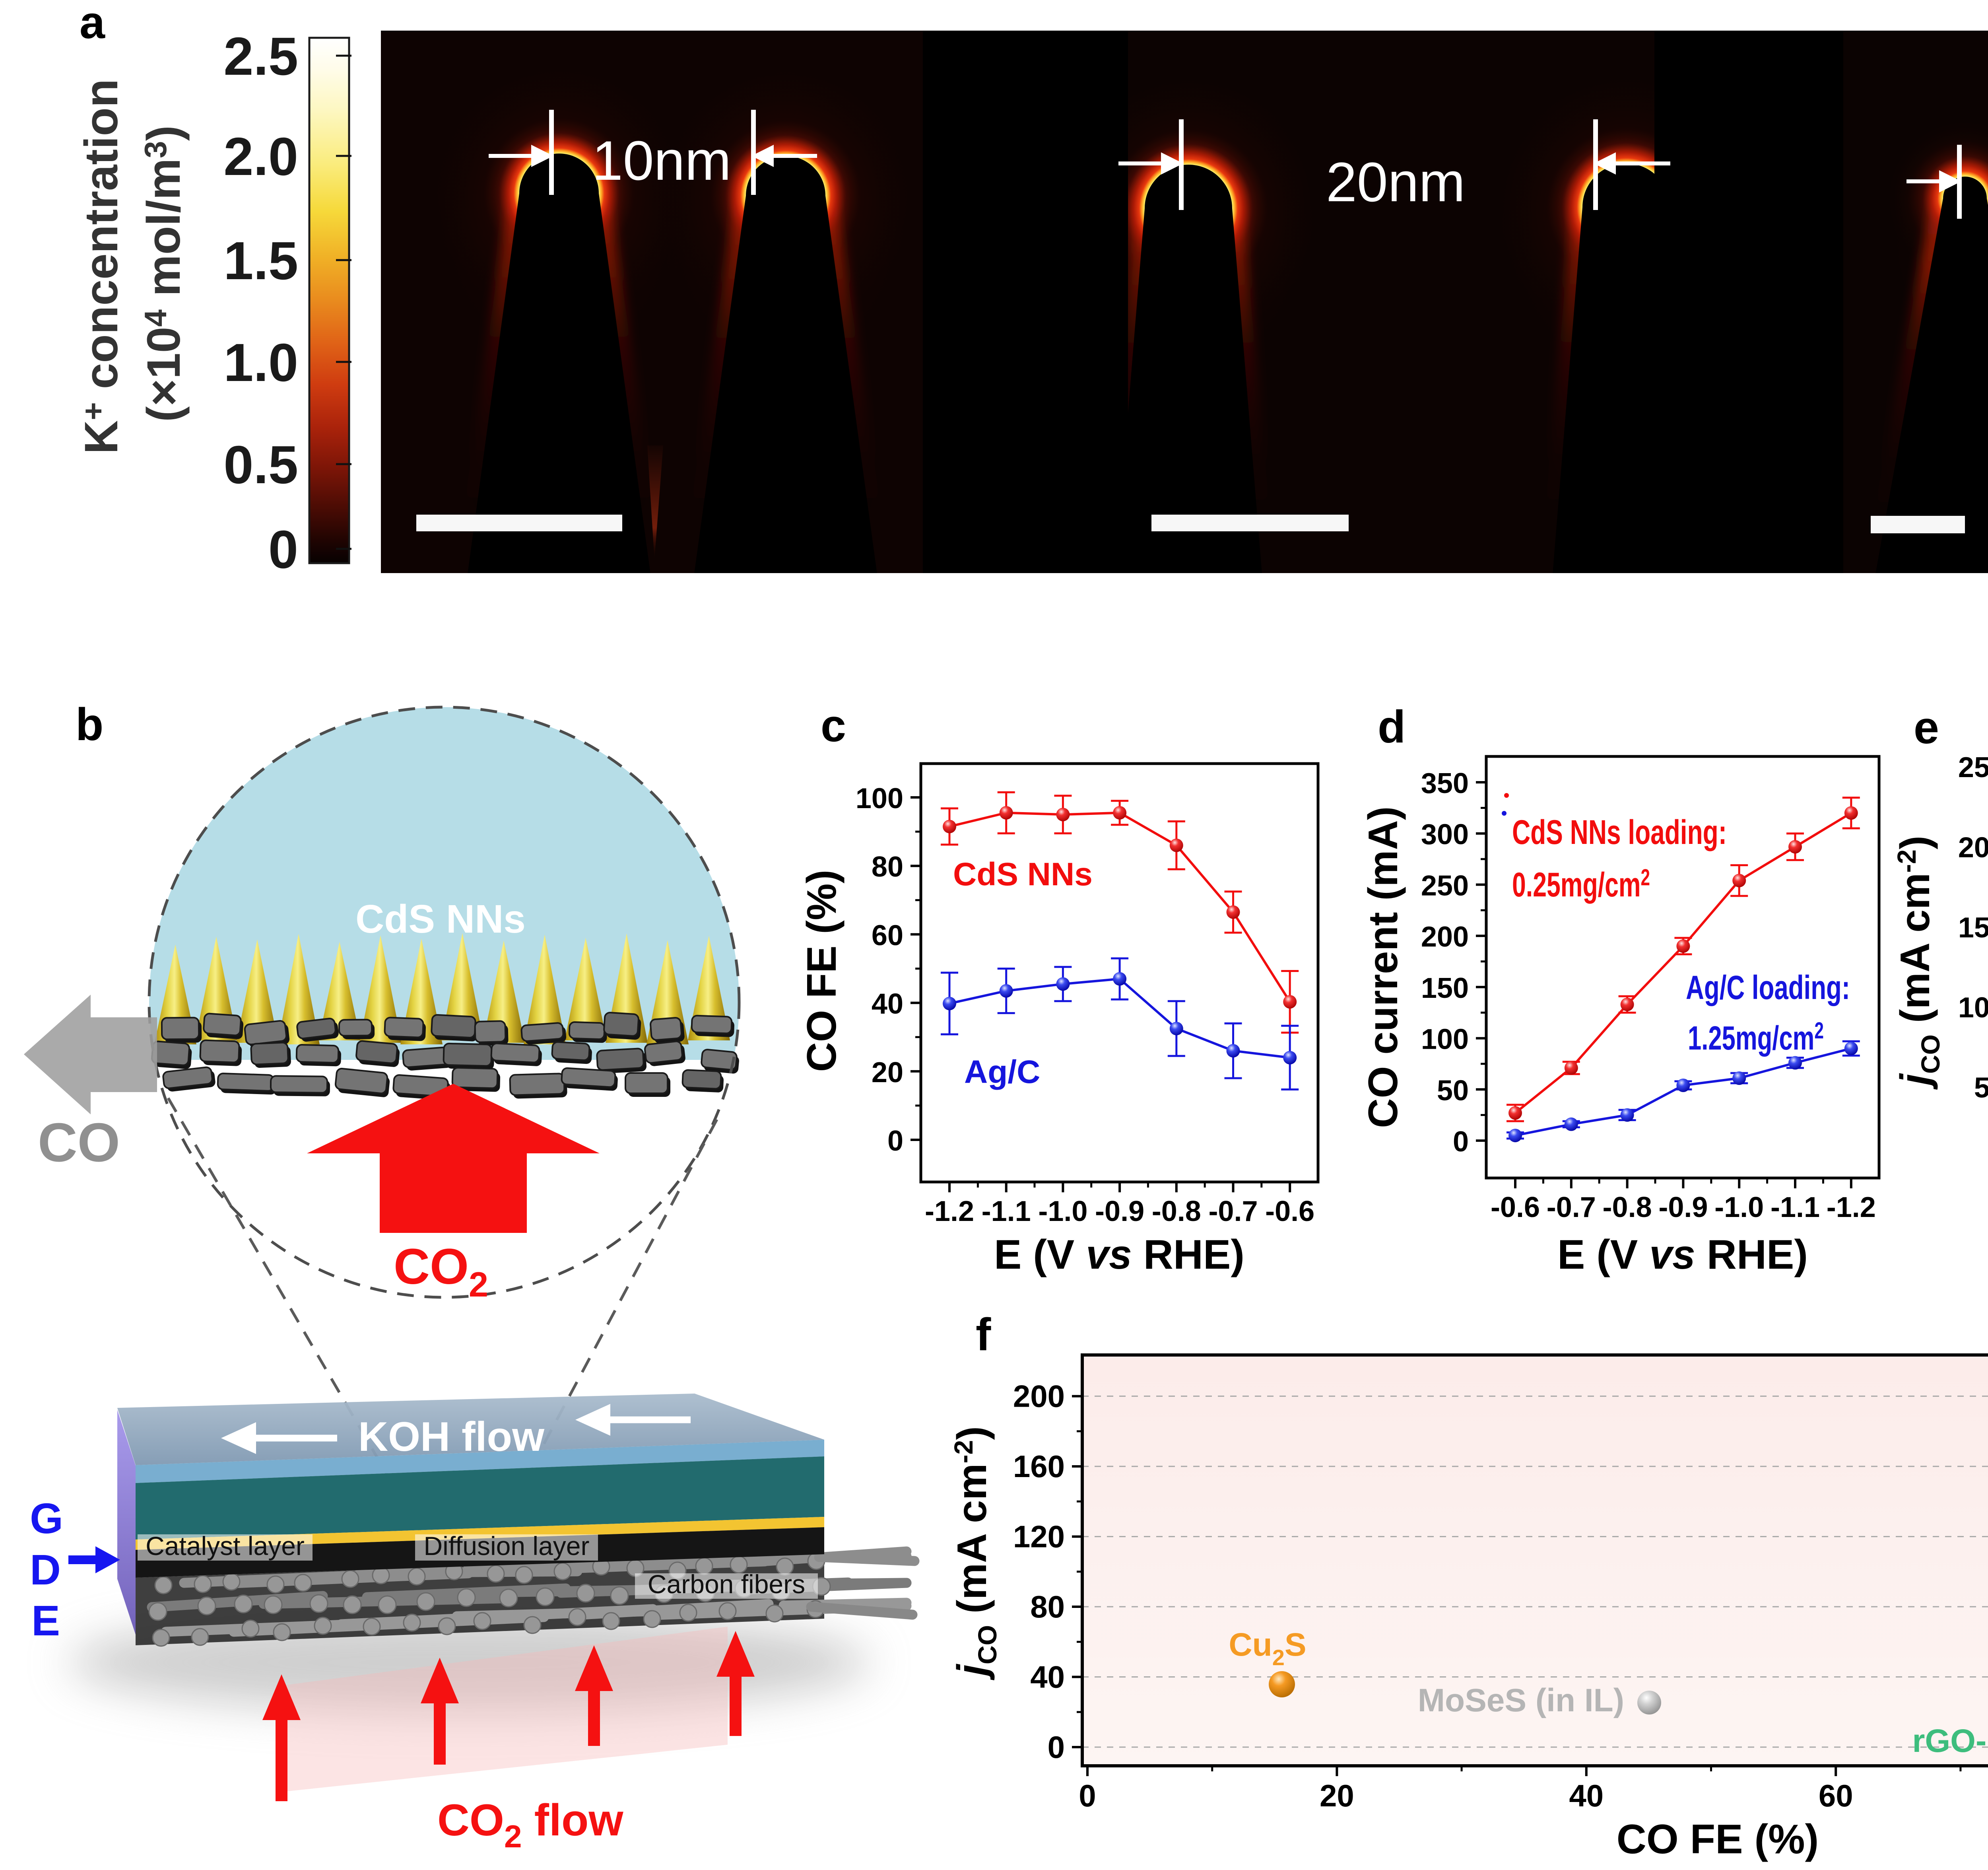 This screenshot has height=1870, width=1988. I want to click on svg-text: 1.5, so click(260, 261).